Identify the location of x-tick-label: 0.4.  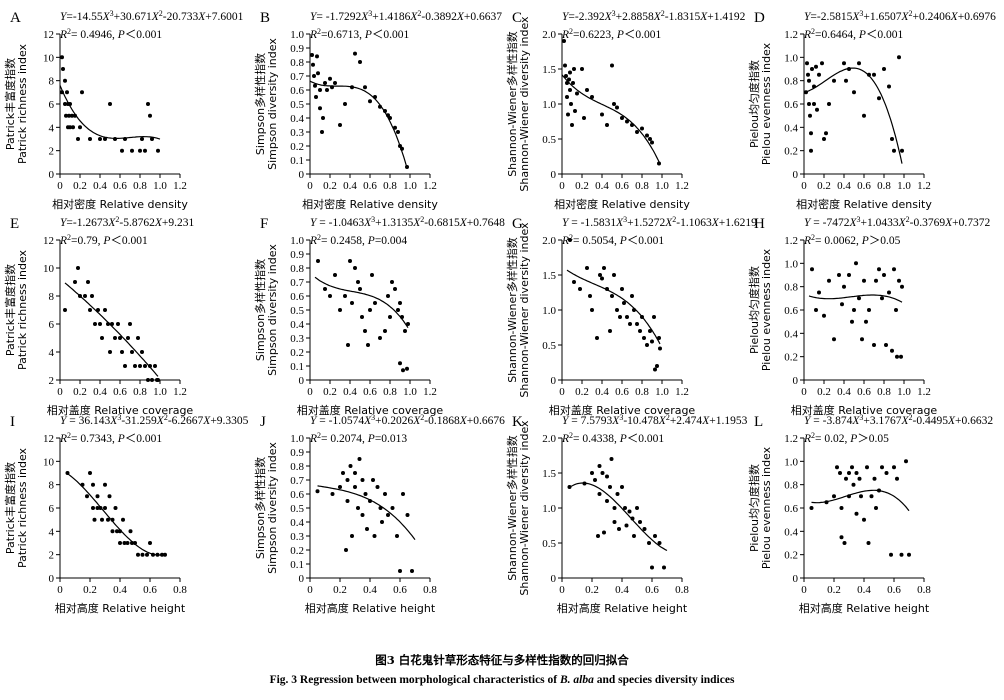
(350, 392).